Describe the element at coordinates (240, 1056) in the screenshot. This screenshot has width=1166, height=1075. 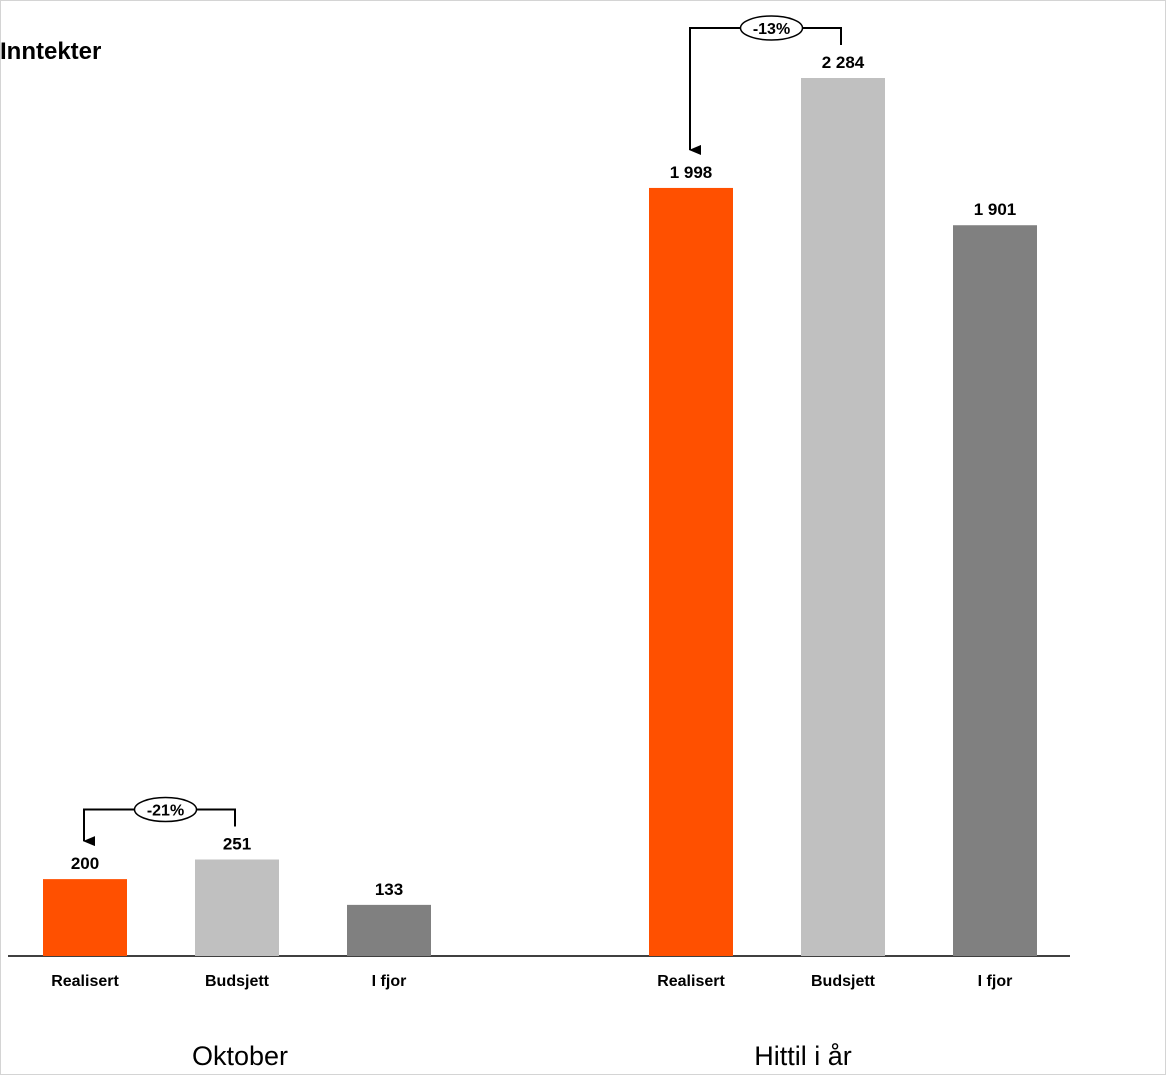
I see `group-label: Oktober` at that location.